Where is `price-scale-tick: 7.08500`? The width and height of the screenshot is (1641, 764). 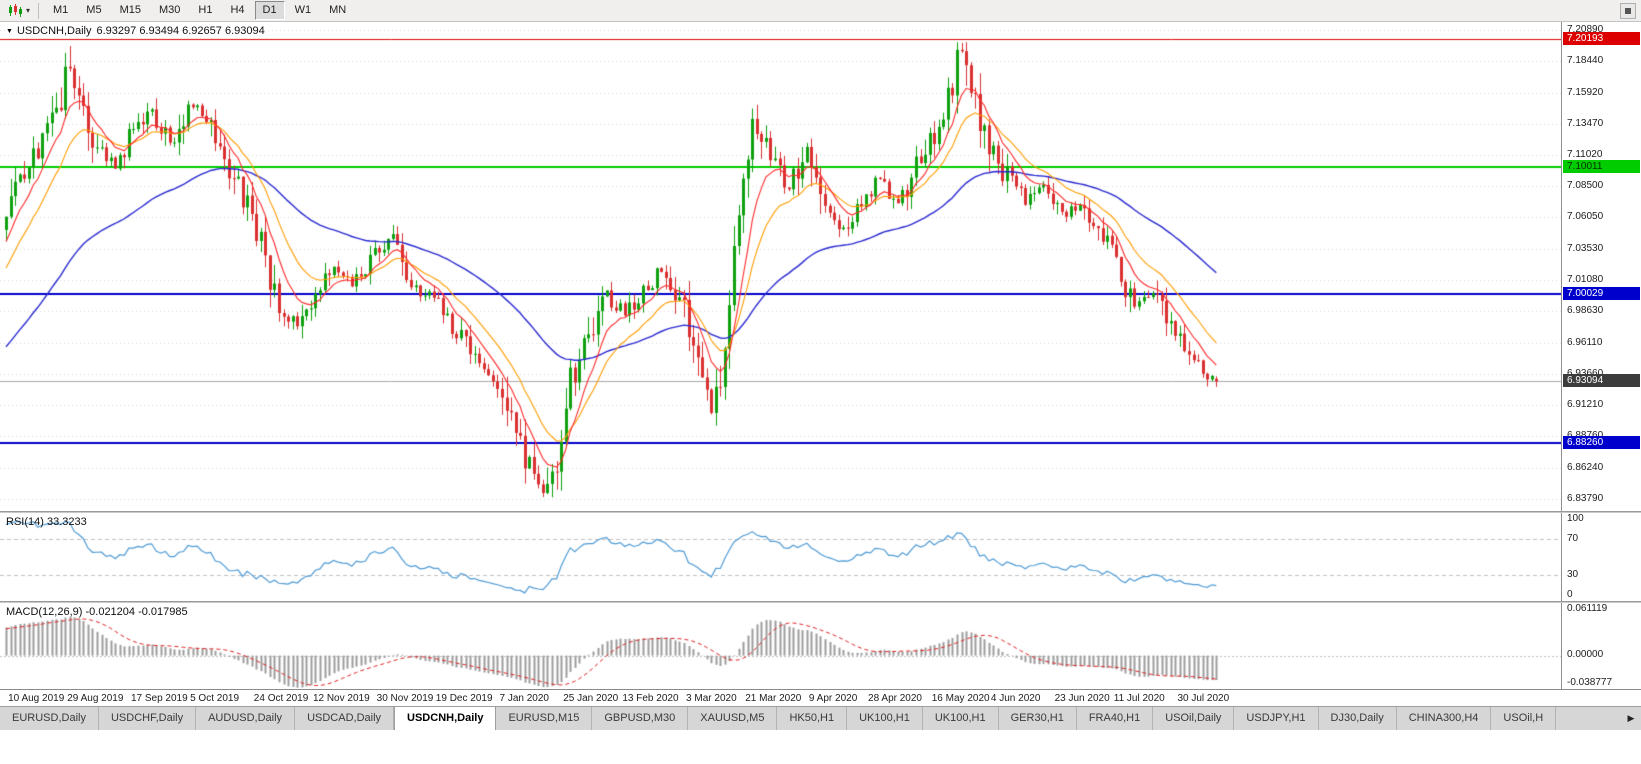 price-scale-tick: 7.08500 is located at coordinates (1585, 186).